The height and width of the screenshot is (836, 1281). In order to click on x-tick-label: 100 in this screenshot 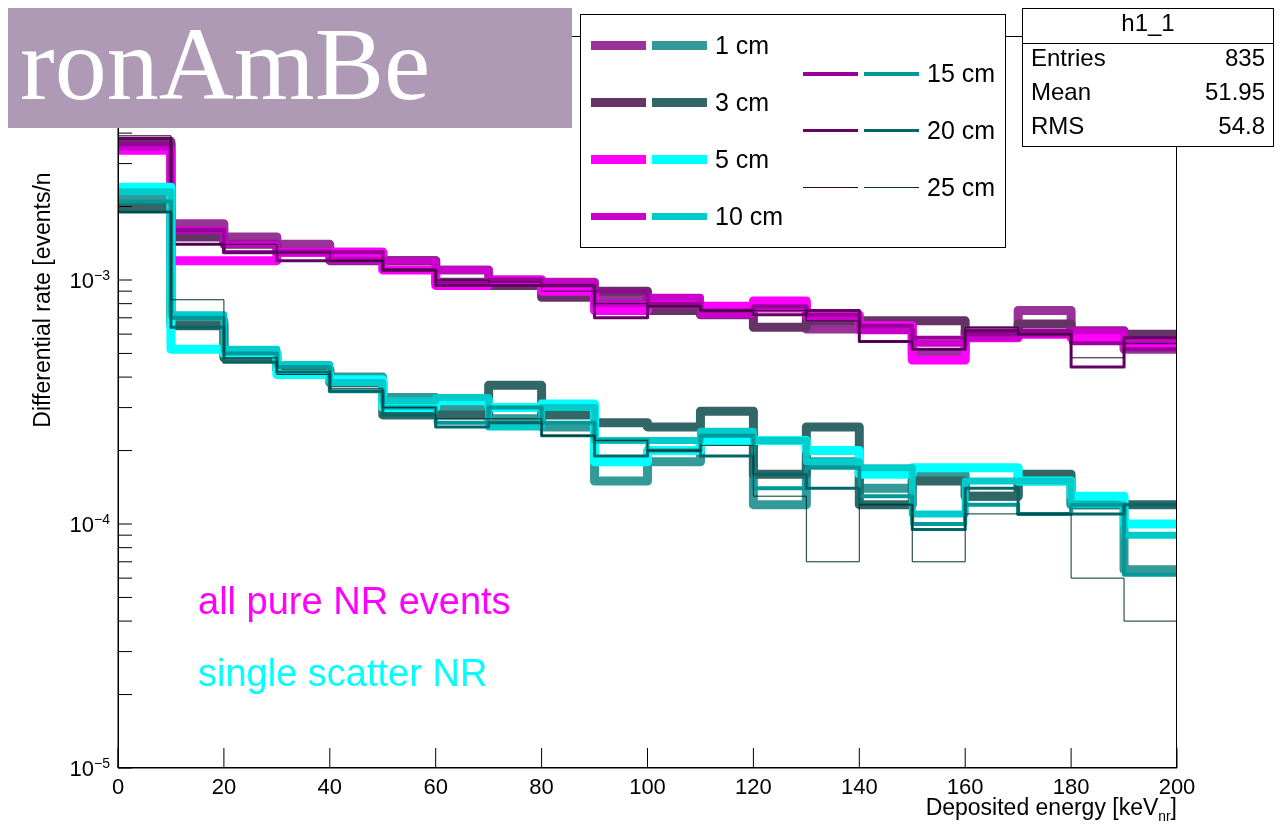, I will do `click(647, 786)`.